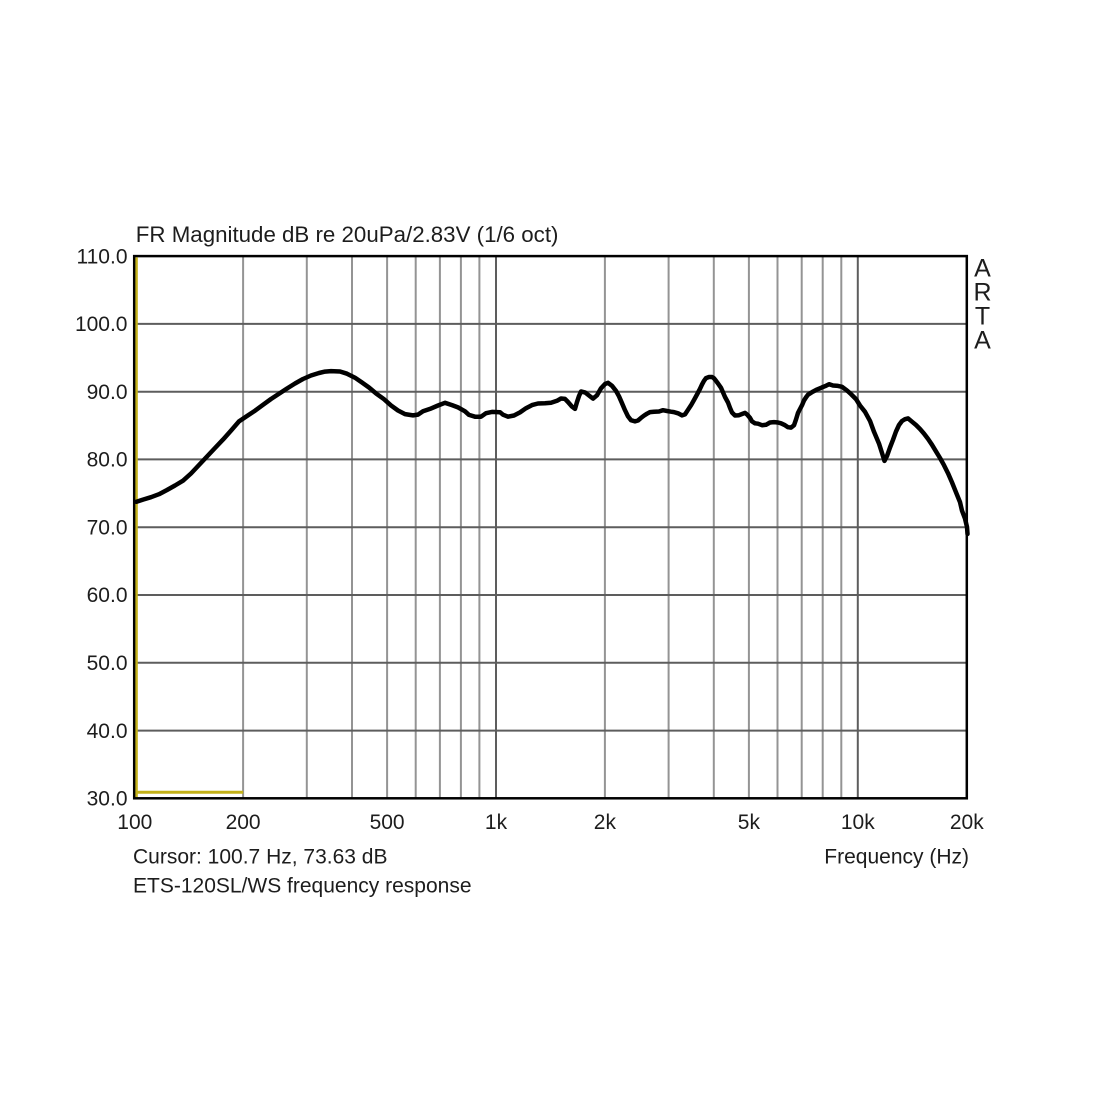 This screenshot has width=1100, height=1100. What do you see at coordinates (101, 324) in the screenshot?
I see `svg-text: 100.0` at bounding box center [101, 324].